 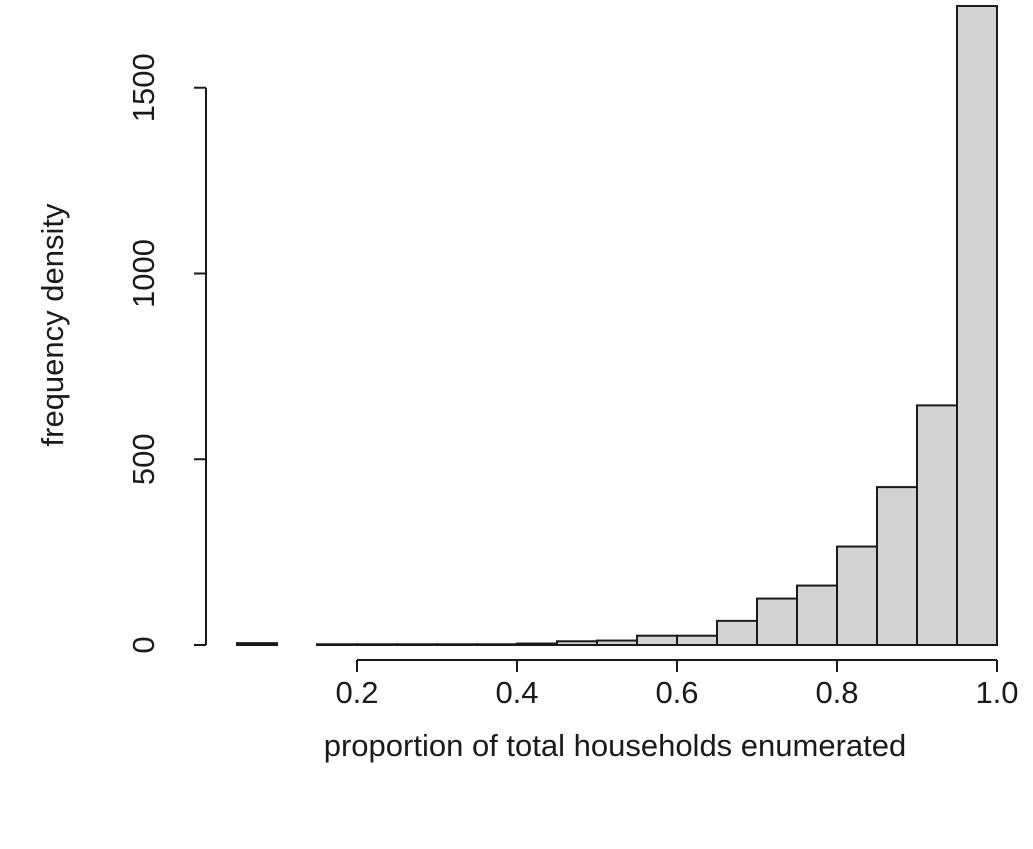 I want to click on x-axis: 0.2 0.4 0.6 0.8 1.0, so click(x=677, y=684).